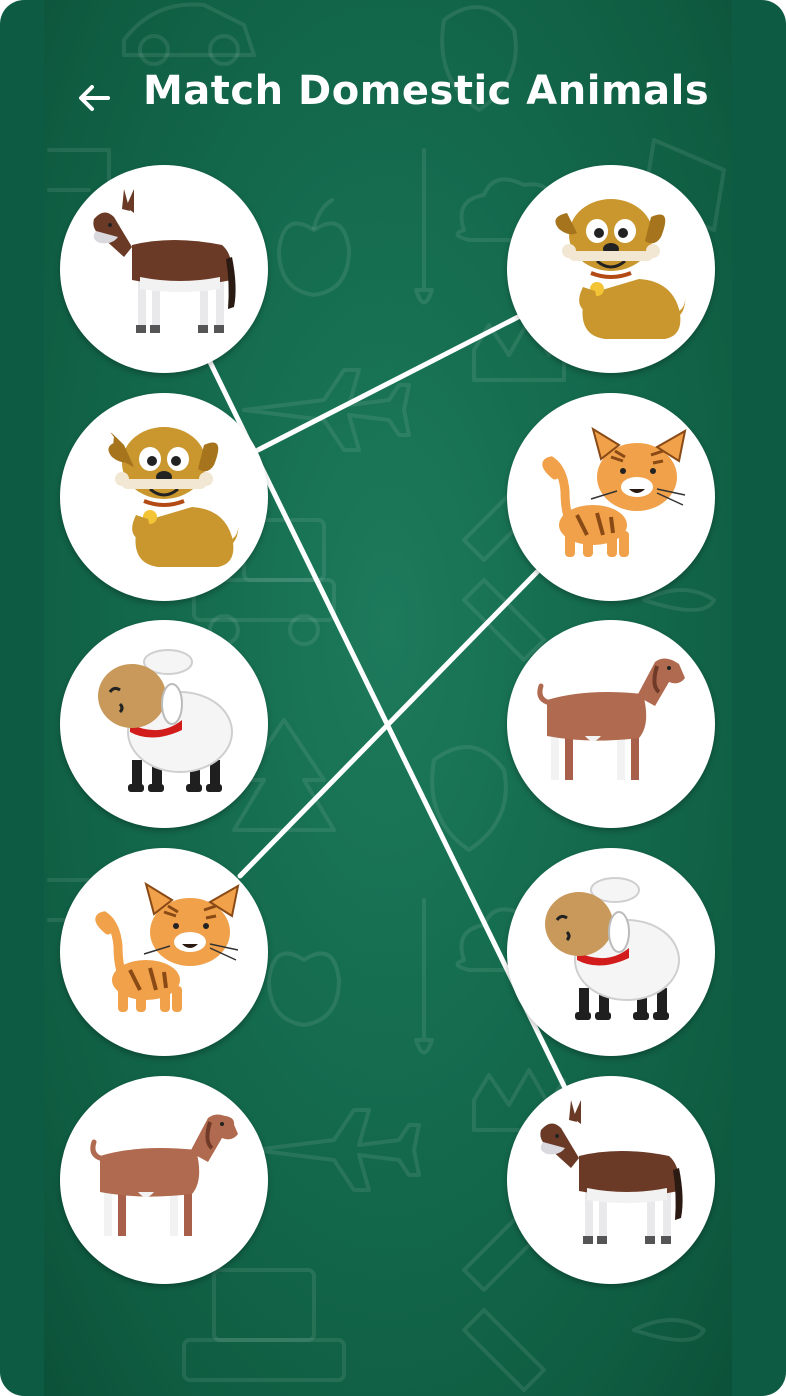  I want to click on left-card-goat, so click(164, 1180).